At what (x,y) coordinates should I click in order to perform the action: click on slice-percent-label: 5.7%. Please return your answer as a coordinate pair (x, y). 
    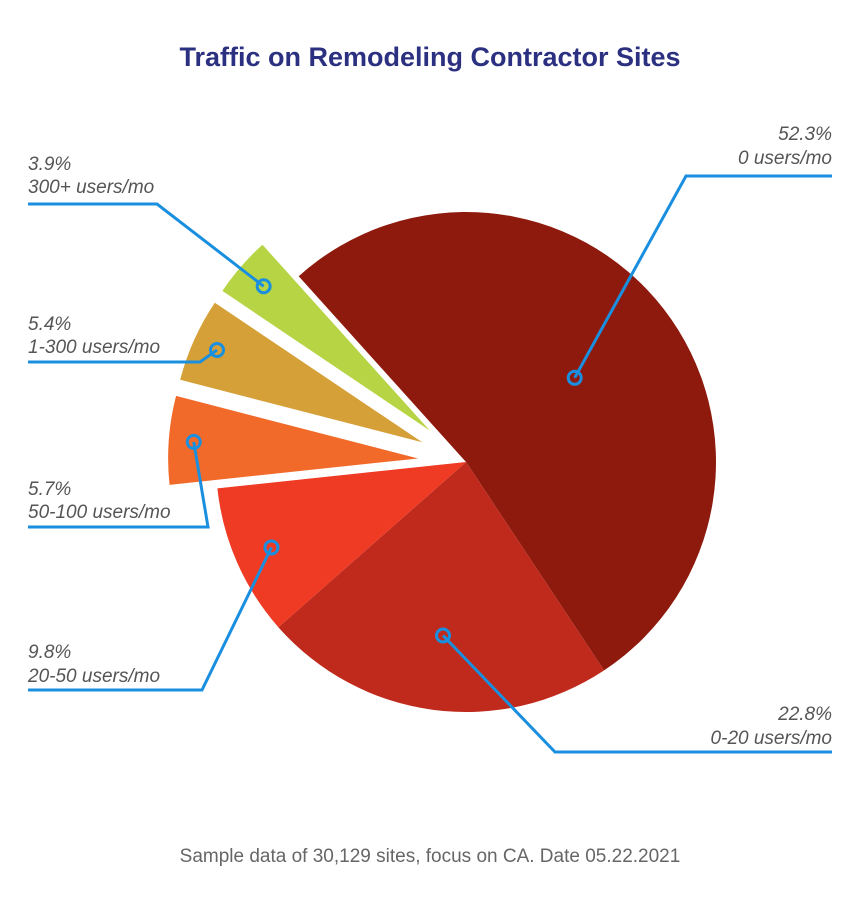
    Looking at the image, I should click on (49, 489).